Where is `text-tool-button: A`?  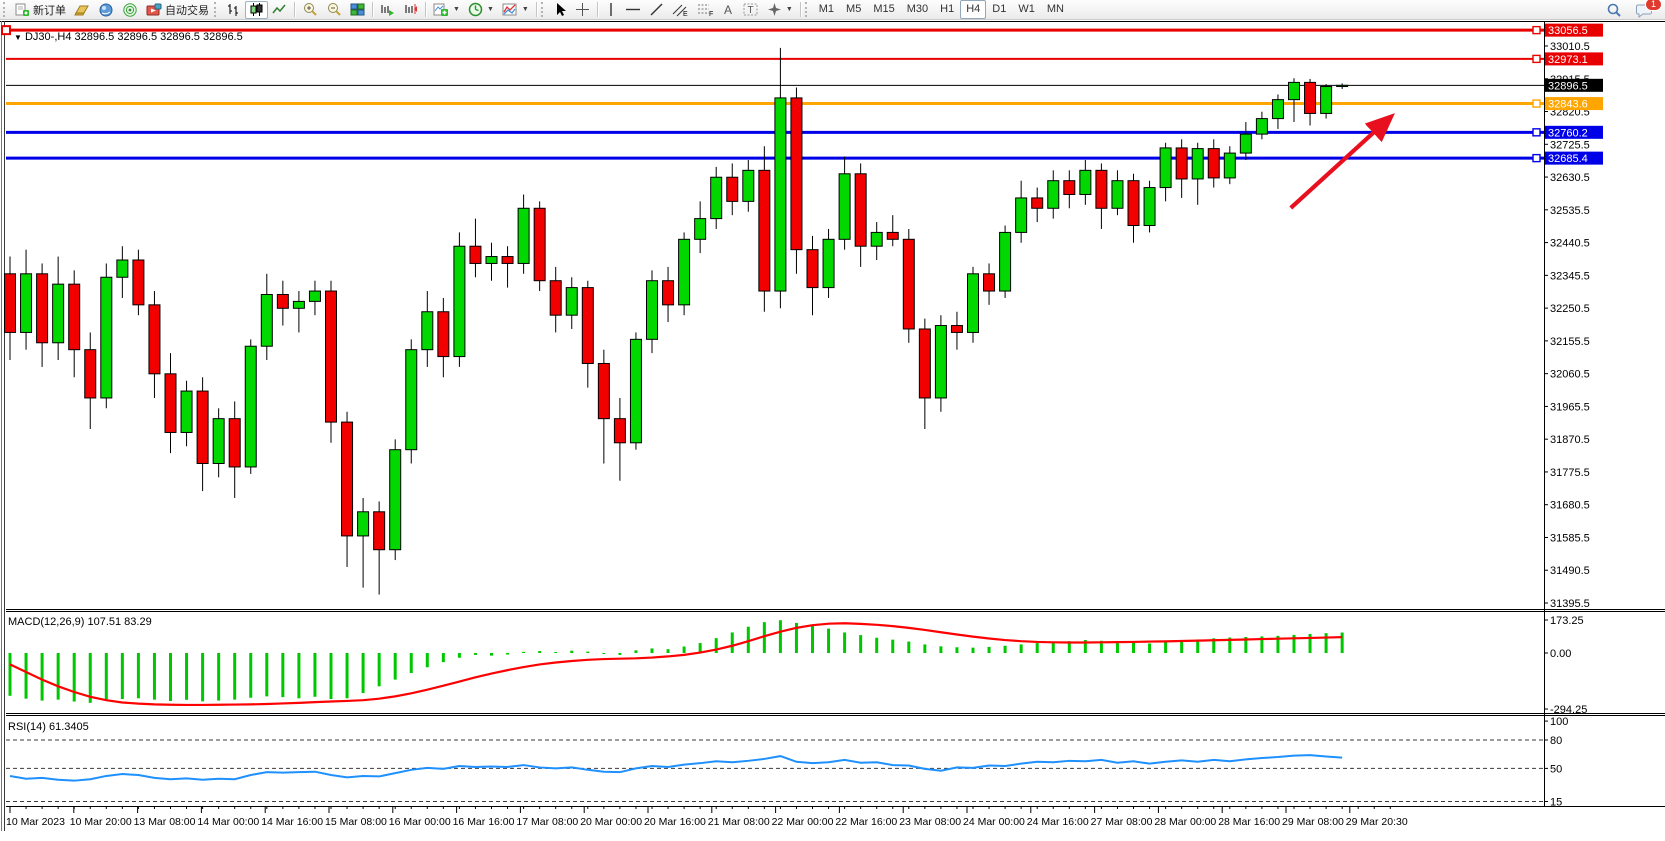 text-tool-button: A is located at coordinates (728, 10).